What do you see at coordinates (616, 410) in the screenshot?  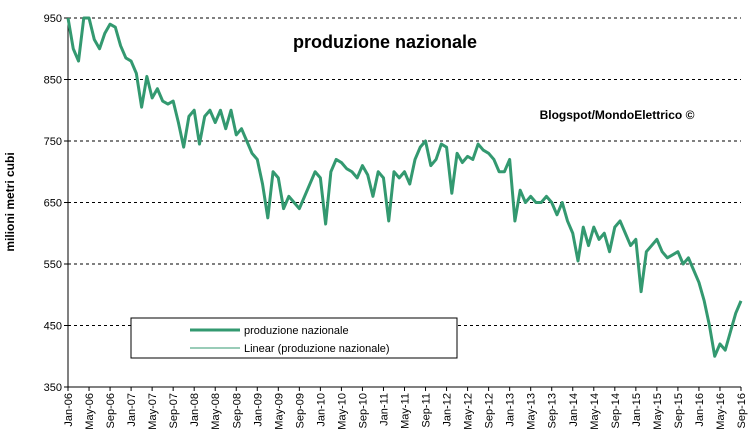 I see `x-tick-label: Sep-14` at bounding box center [616, 410].